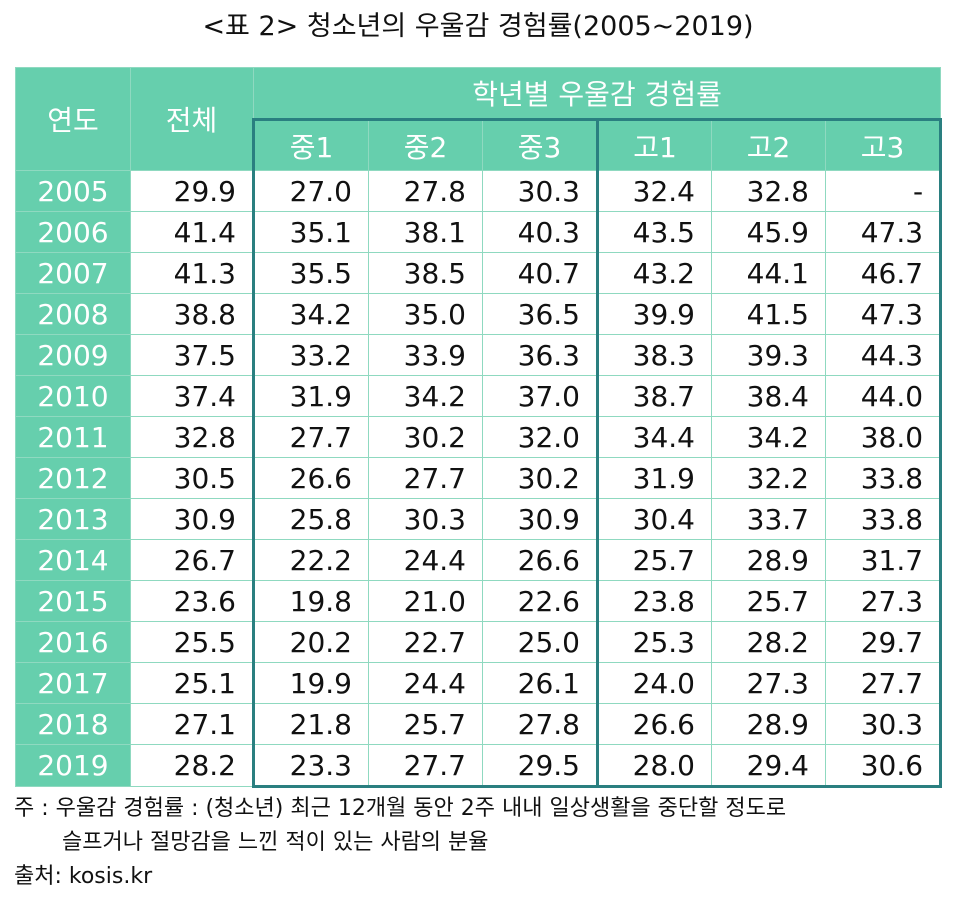 Image resolution: width=956 pixels, height=899 pixels. I want to click on header-grade: 고2, so click(768, 144).